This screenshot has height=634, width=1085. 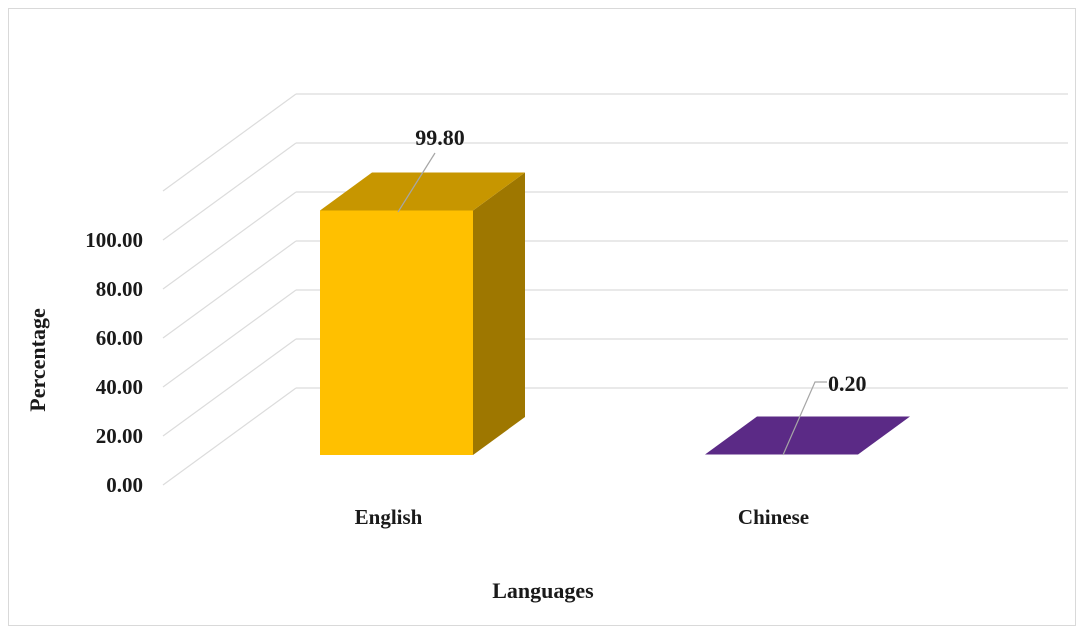 What do you see at coordinates (124, 485) in the screenshot?
I see `y-tick-label: 0.00` at bounding box center [124, 485].